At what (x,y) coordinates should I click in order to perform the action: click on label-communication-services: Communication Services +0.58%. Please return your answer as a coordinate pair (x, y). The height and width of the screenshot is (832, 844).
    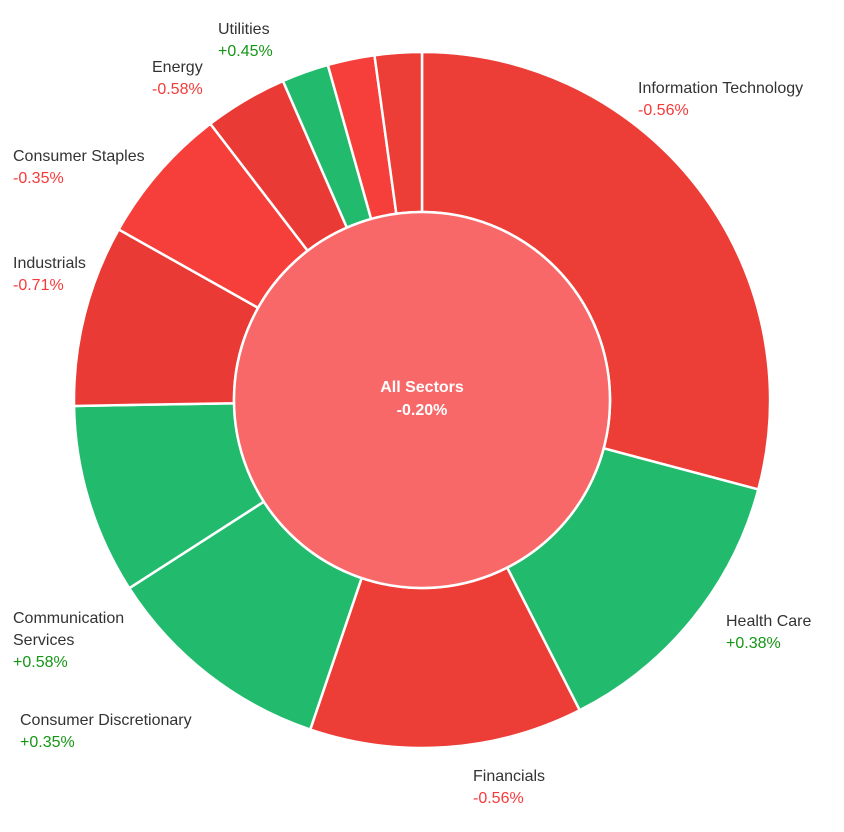
    Looking at the image, I should click on (83, 641).